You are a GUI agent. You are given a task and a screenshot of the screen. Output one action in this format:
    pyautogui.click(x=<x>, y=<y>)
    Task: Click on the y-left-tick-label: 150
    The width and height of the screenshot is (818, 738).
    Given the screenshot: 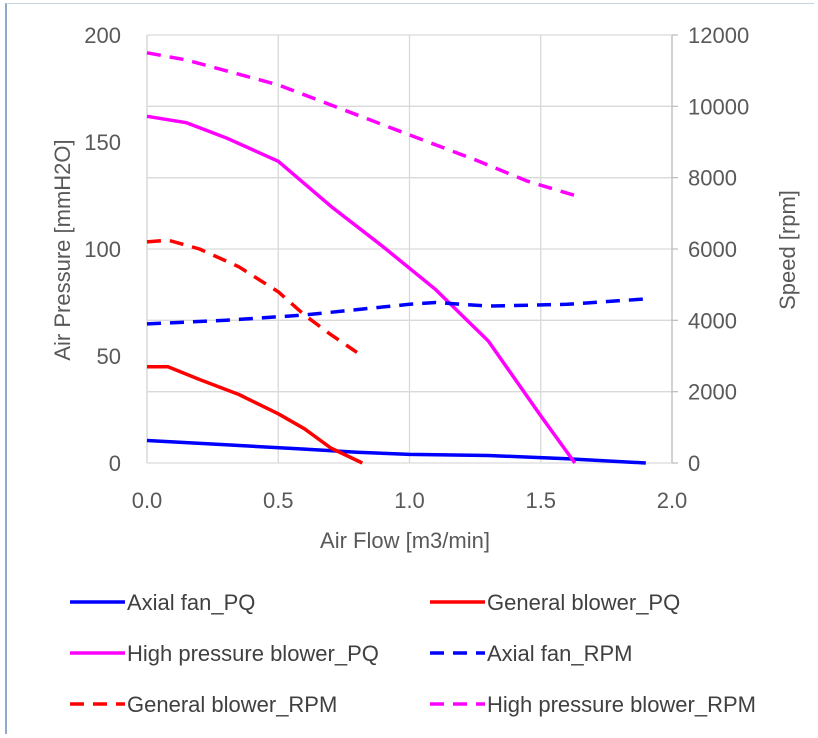 What is the action you would take?
    pyautogui.click(x=102, y=142)
    